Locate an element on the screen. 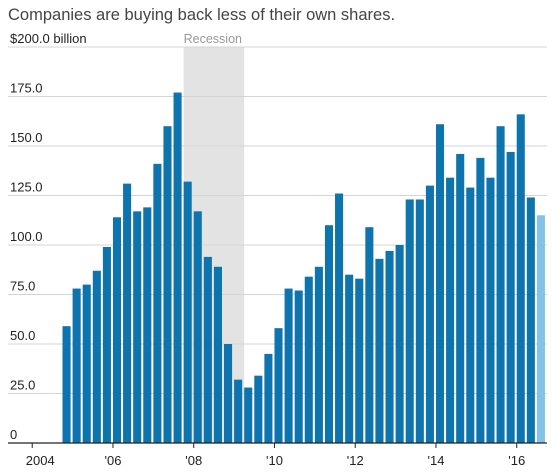  x-tick-label: '16 is located at coordinates (516, 460).